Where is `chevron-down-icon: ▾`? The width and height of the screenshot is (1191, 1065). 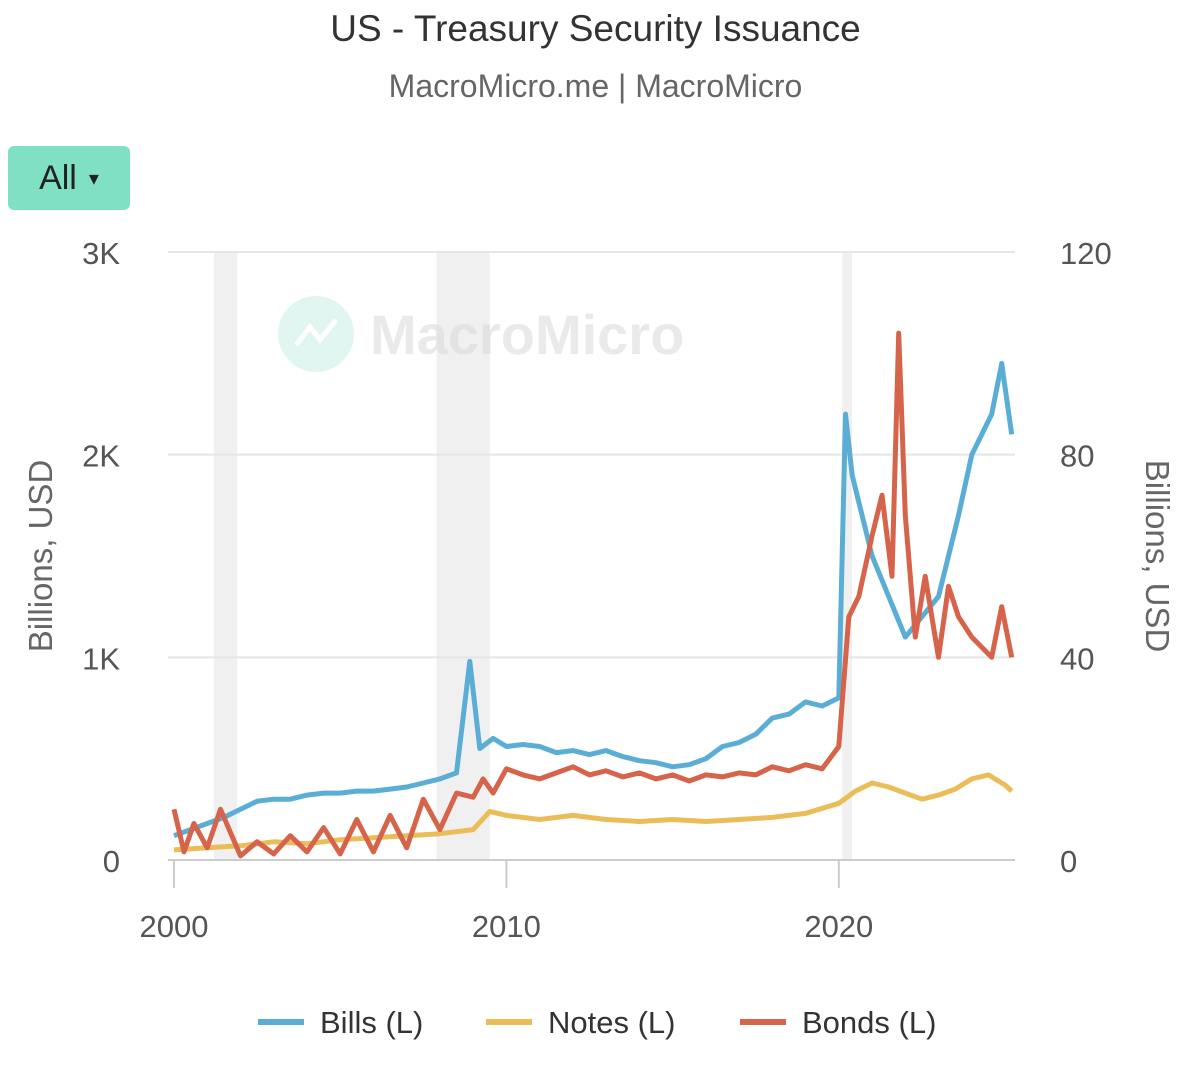 chevron-down-icon: ▾ is located at coordinates (93, 178).